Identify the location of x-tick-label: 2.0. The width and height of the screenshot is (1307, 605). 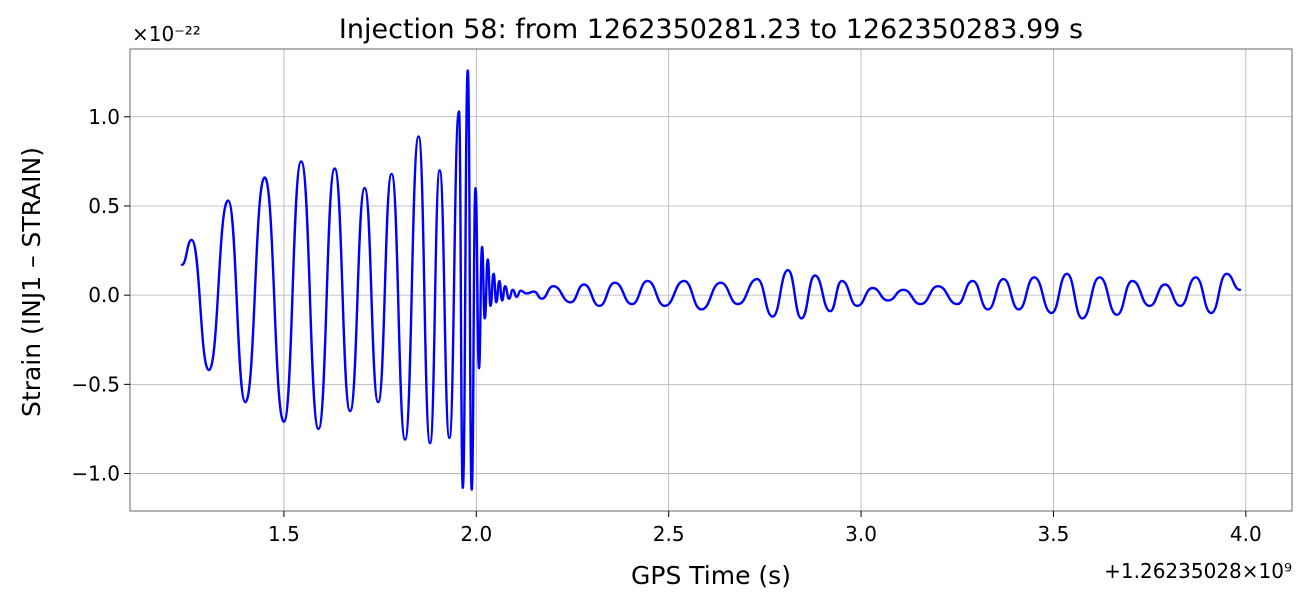
(476, 534).